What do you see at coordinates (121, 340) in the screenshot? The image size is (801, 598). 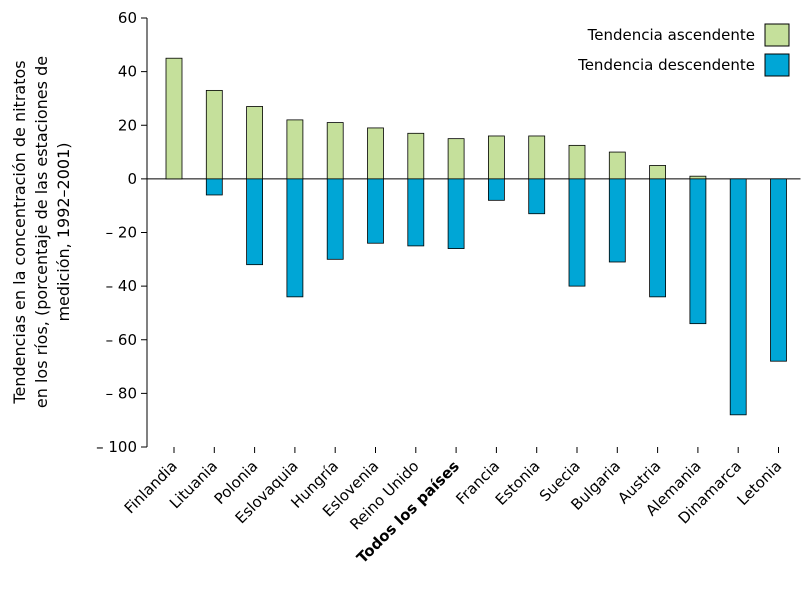 I see `y-tick-label: – 60` at bounding box center [121, 340].